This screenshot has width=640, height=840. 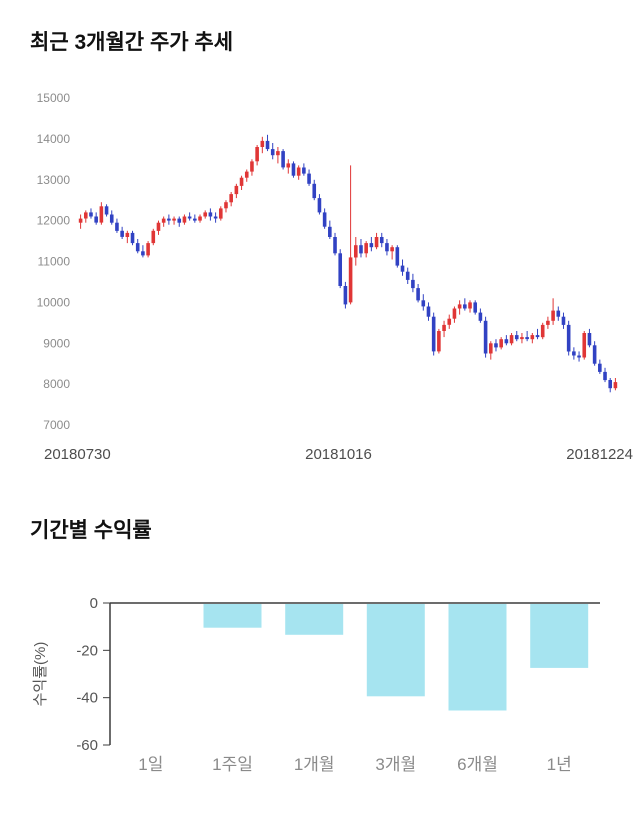 What do you see at coordinates (87, 650) in the screenshot?
I see `returns-y-tick-label: -20` at bounding box center [87, 650].